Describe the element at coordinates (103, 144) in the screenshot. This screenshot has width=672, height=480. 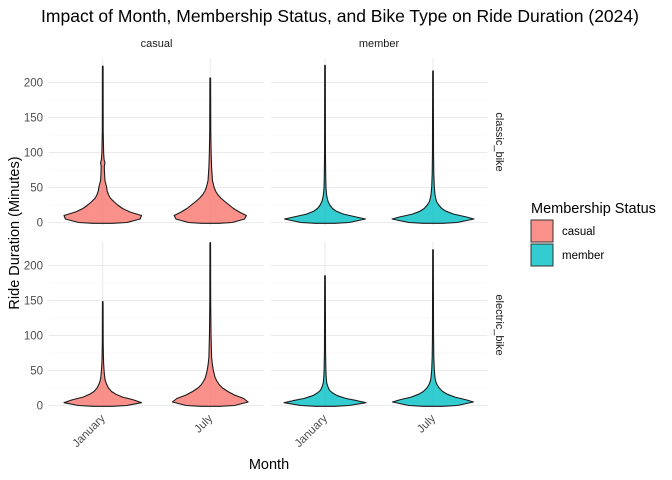
I see `violin-casual-classic-bike-january` at that location.